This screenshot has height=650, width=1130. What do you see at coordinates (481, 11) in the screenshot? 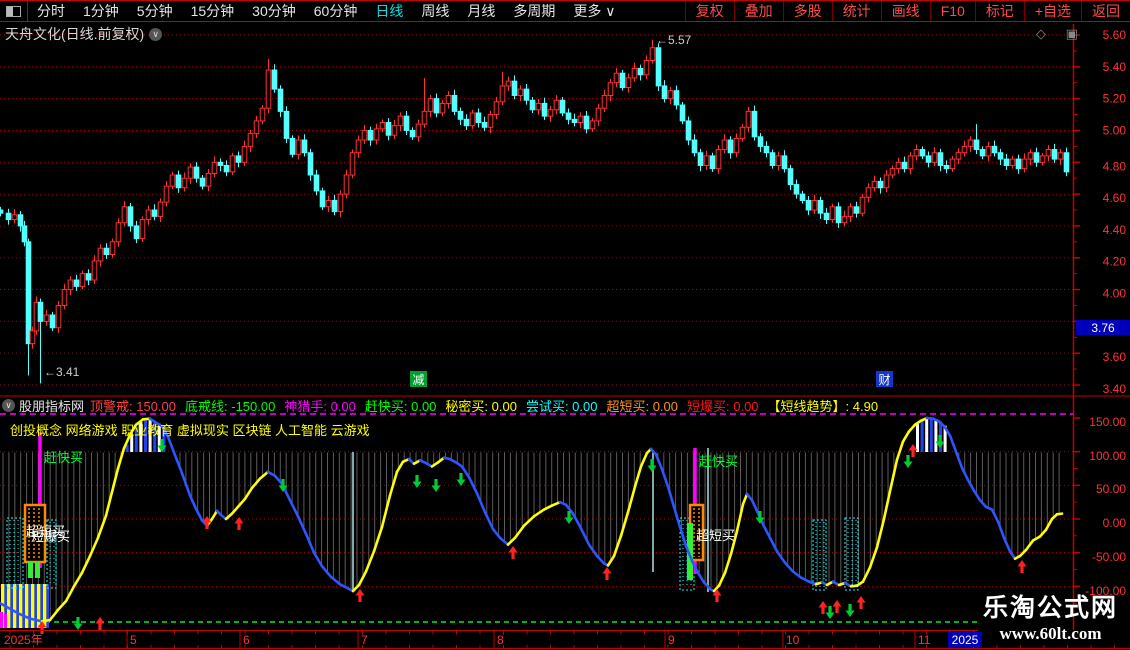
I see `period-tab-月线: 月线` at bounding box center [481, 11].